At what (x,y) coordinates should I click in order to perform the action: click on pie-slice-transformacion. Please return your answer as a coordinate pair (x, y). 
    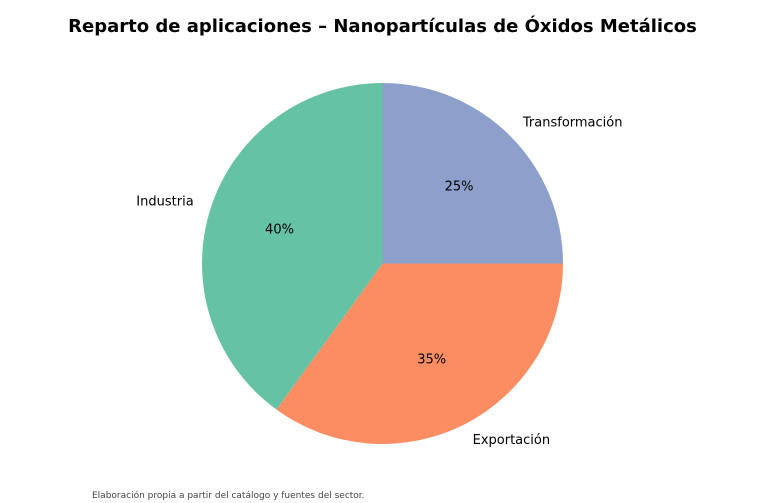
    Looking at the image, I should click on (472, 173).